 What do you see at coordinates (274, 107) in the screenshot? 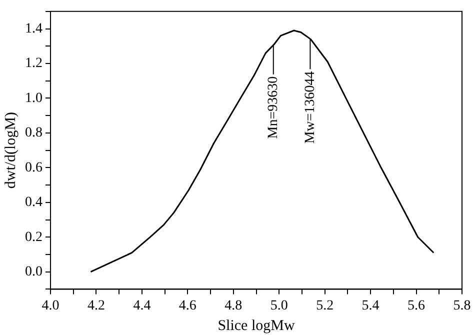
I see `annotation: Mn=93630` at bounding box center [274, 107].